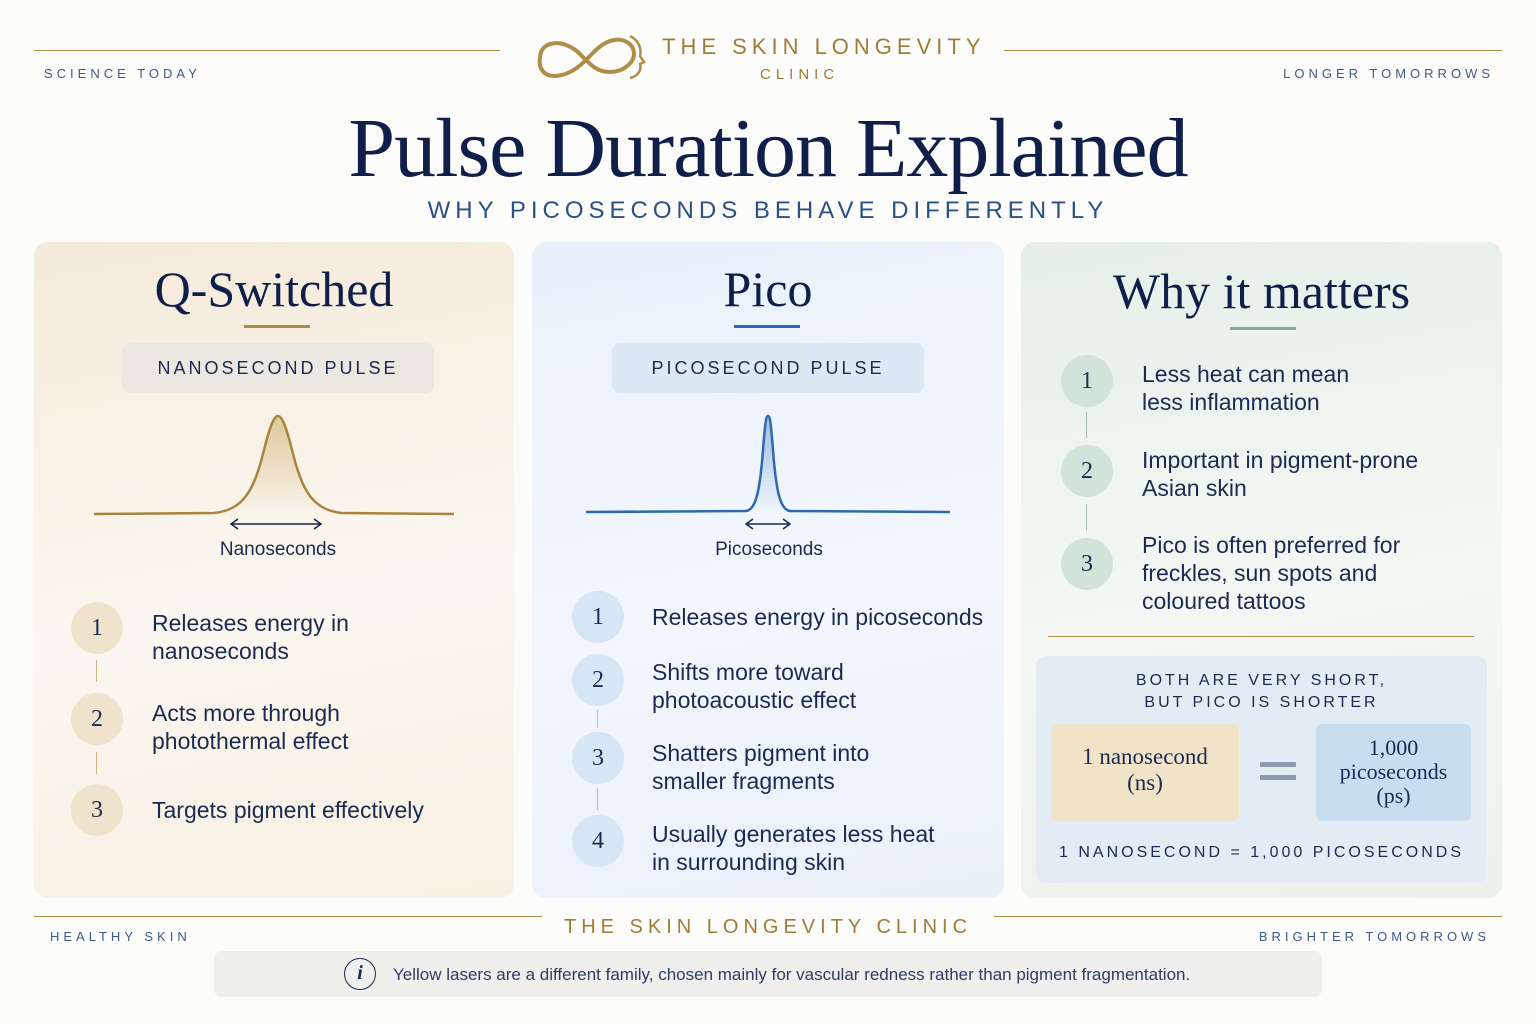 This screenshot has width=1536, height=1024. Describe the element at coordinates (1393, 772) in the screenshot. I see `picoseconds-box: 1,000 picoseconds (ps)` at that location.